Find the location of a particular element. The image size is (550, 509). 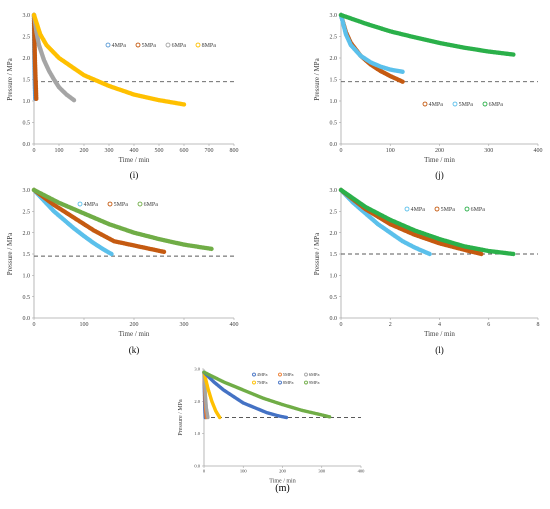

x-tick-label: 8 is located at coordinates (538, 325).